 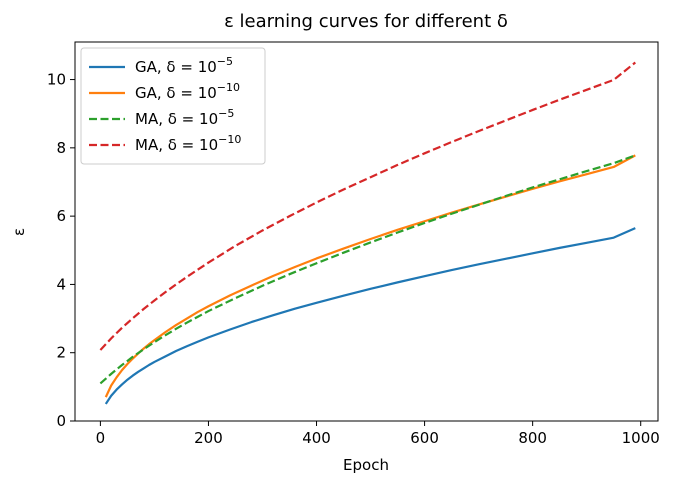 What do you see at coordinates (61, 421) in the screenshot?
I see `y-tick-label: 0` at bounding box center [61, 421].